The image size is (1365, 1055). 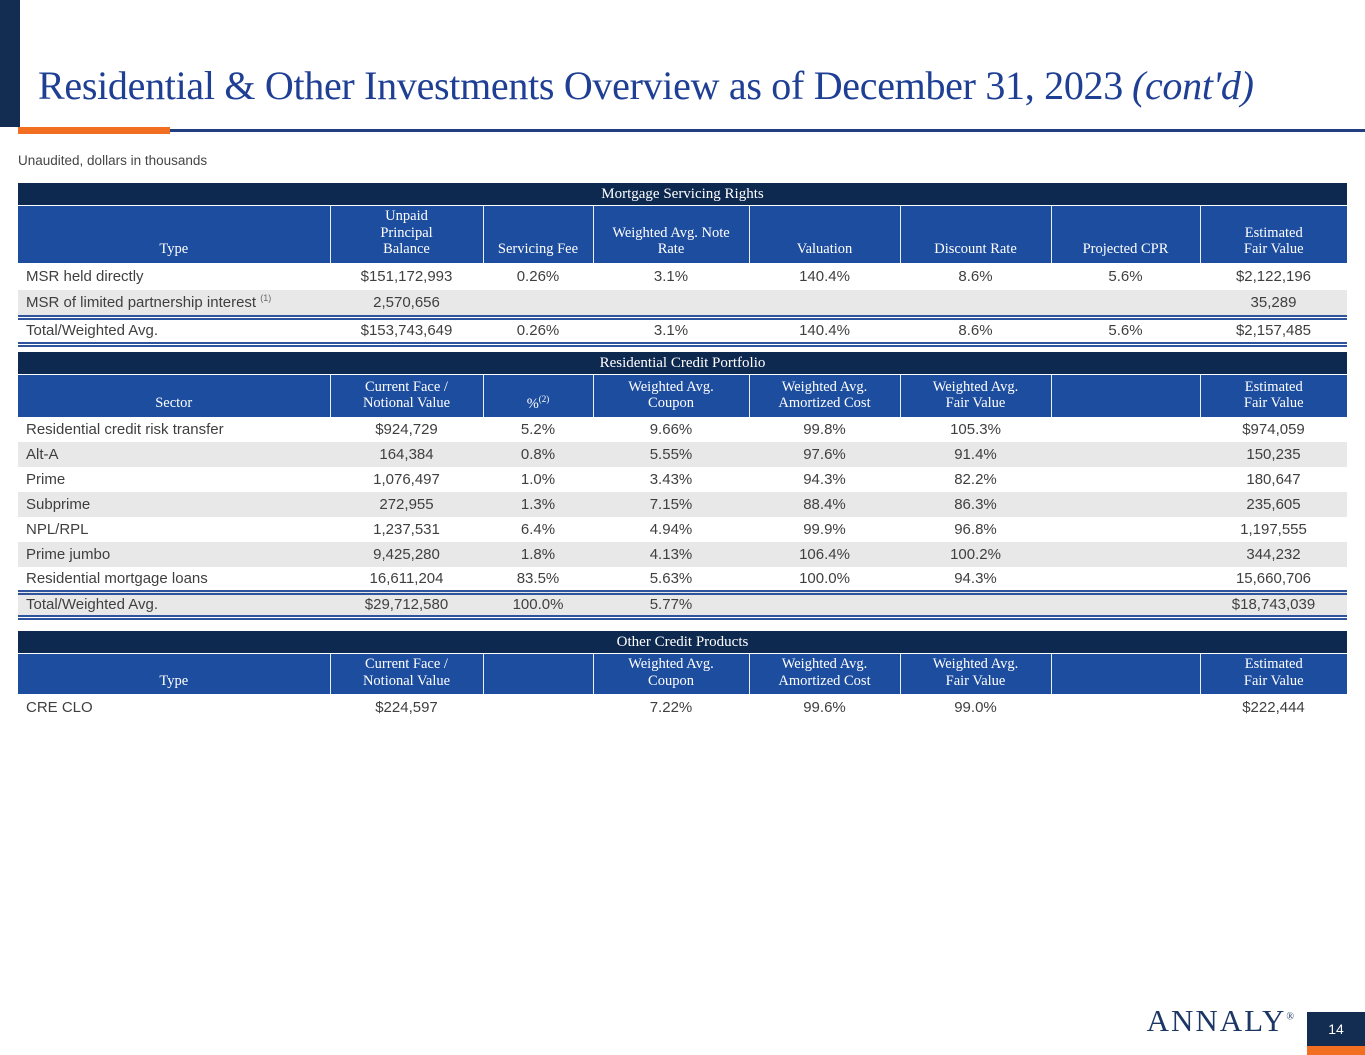 What do you see at coordinates (1273, 554) in the screenshot?
I see `value-cell: 344,232` at bounding box center [1273, 554].